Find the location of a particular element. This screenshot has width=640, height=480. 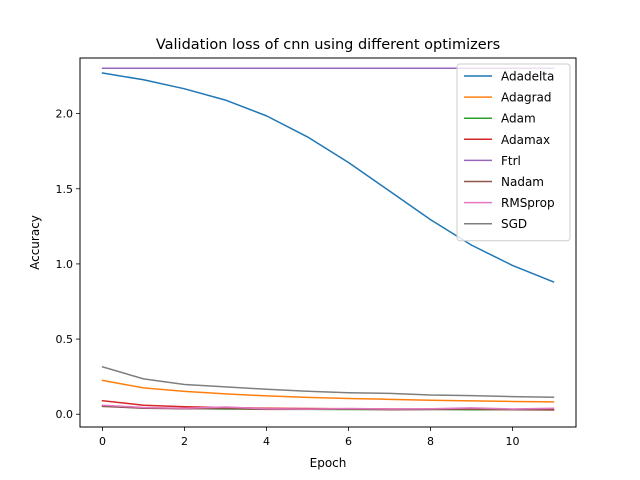

y-tick-label: 0.5 is located at coordinates (65, 339).